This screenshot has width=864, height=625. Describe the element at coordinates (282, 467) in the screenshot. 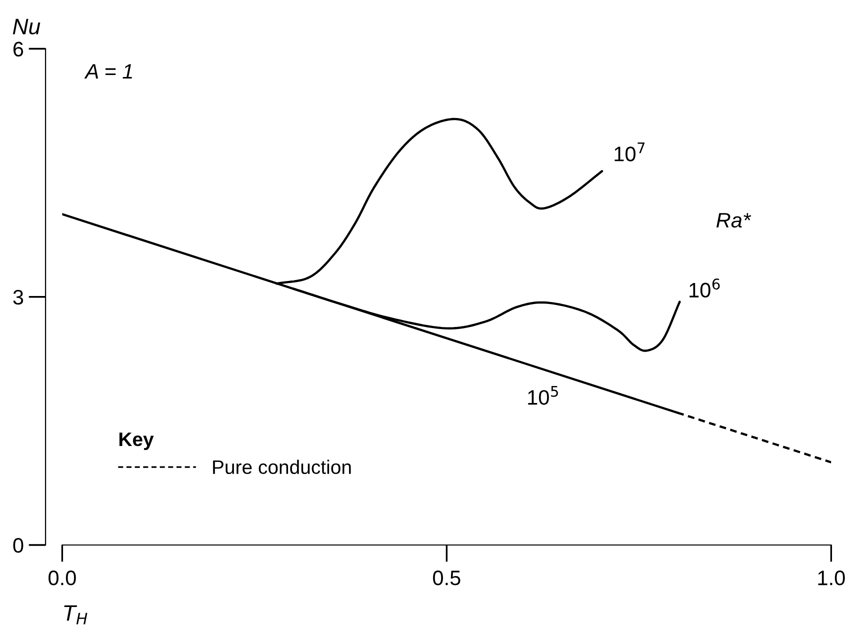

I see `legend-label: Pure conduction` at that location.